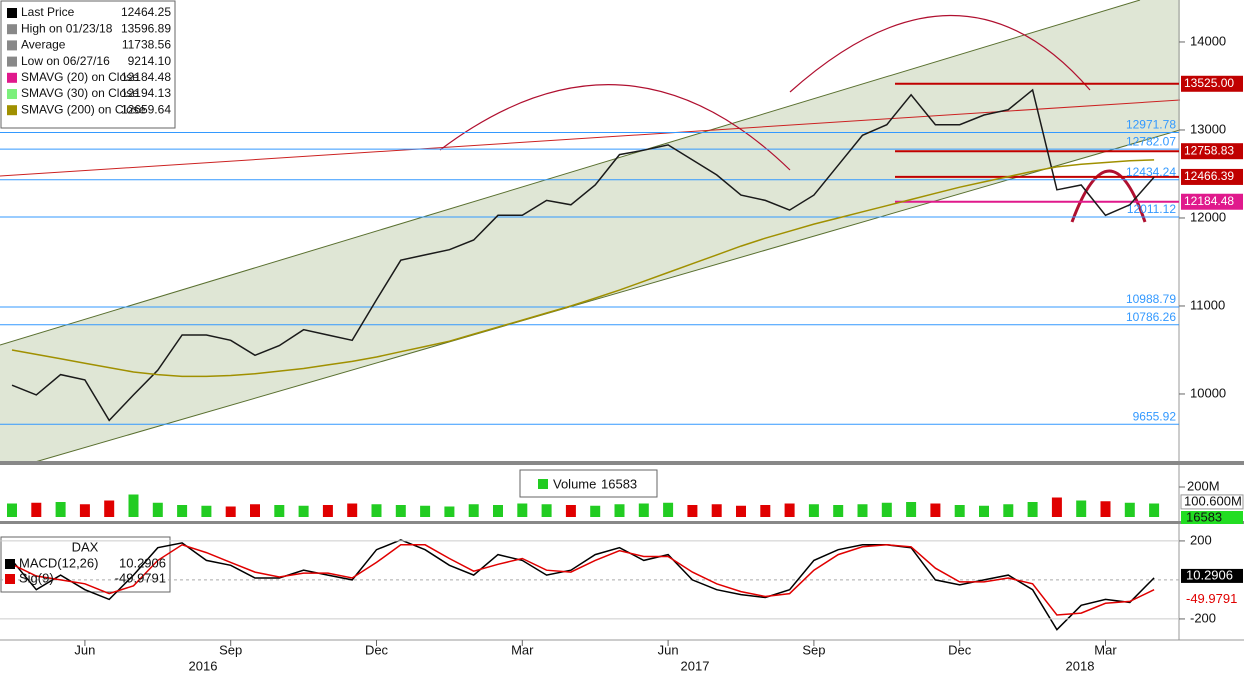  I want to click on legend-value: 10.2906, so click(142, 562).